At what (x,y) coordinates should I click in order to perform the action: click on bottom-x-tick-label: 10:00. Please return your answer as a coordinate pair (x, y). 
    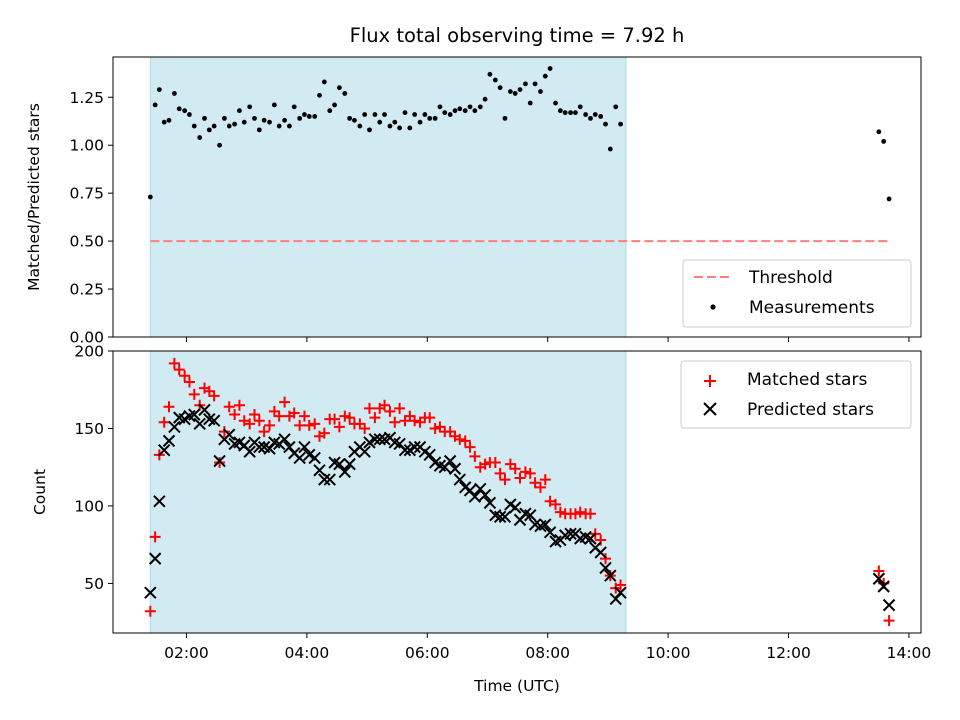
    Looking at the image, I should click on (668, 653).